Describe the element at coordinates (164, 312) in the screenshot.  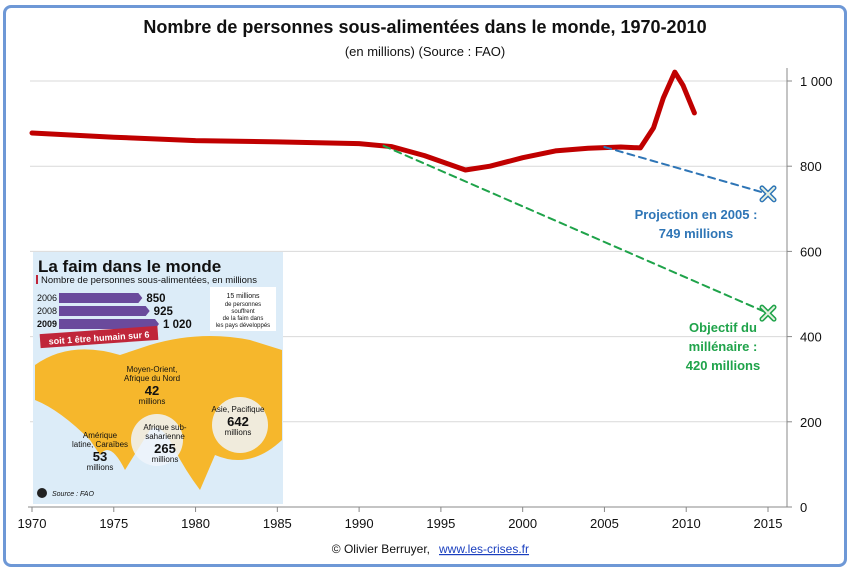
I see `bar-value: 925` at that location.